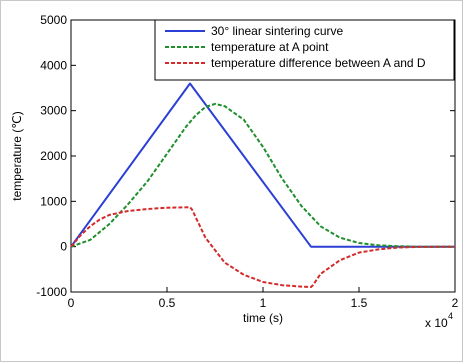 This screenshot has height=363, width=463. Describe the element at coordinates (318, 63) in the screenshot. I see `legend-entry: temperature difference between A and D` at that location.